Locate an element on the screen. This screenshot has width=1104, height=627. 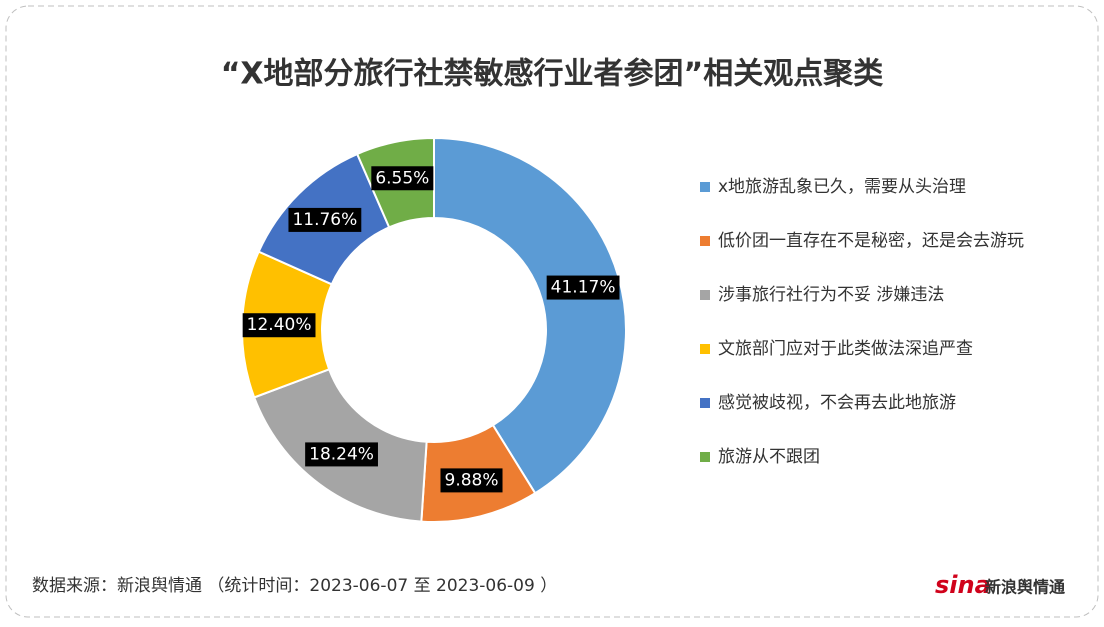
data-label: 11.76% is located at coordinates (324, 220).